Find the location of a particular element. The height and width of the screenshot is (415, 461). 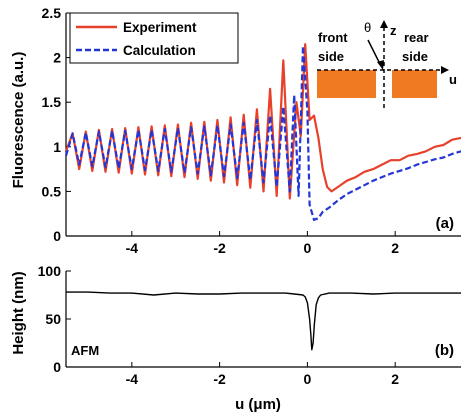

panel-b-x-tick-label: 2 is located at coordinates (395, 379).